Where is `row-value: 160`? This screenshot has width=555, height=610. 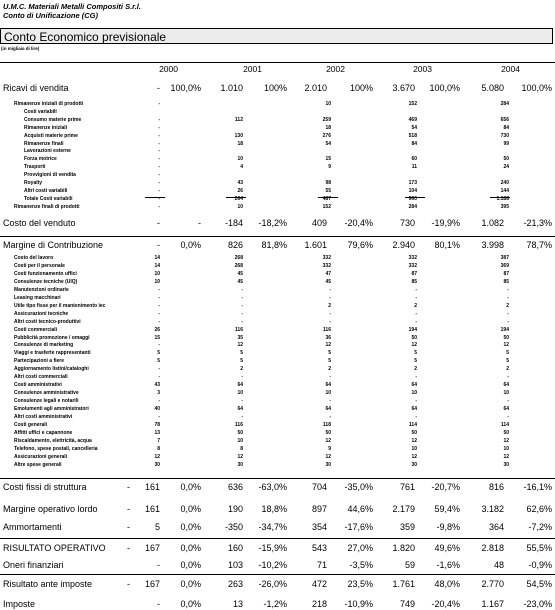
row-value: 160 is located at coordinates (235, 548).